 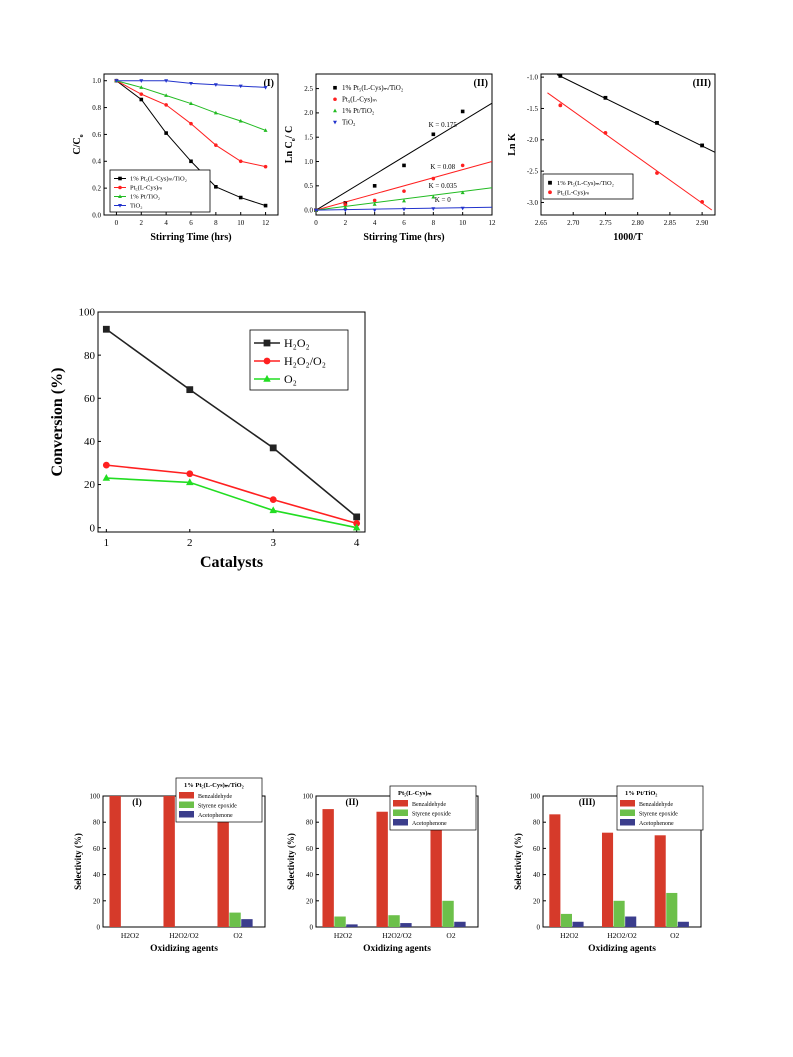 What do you see at coordinates (237, 935) in the screenshot?
I see `category-label: O2` at bounding box center [237, 935].